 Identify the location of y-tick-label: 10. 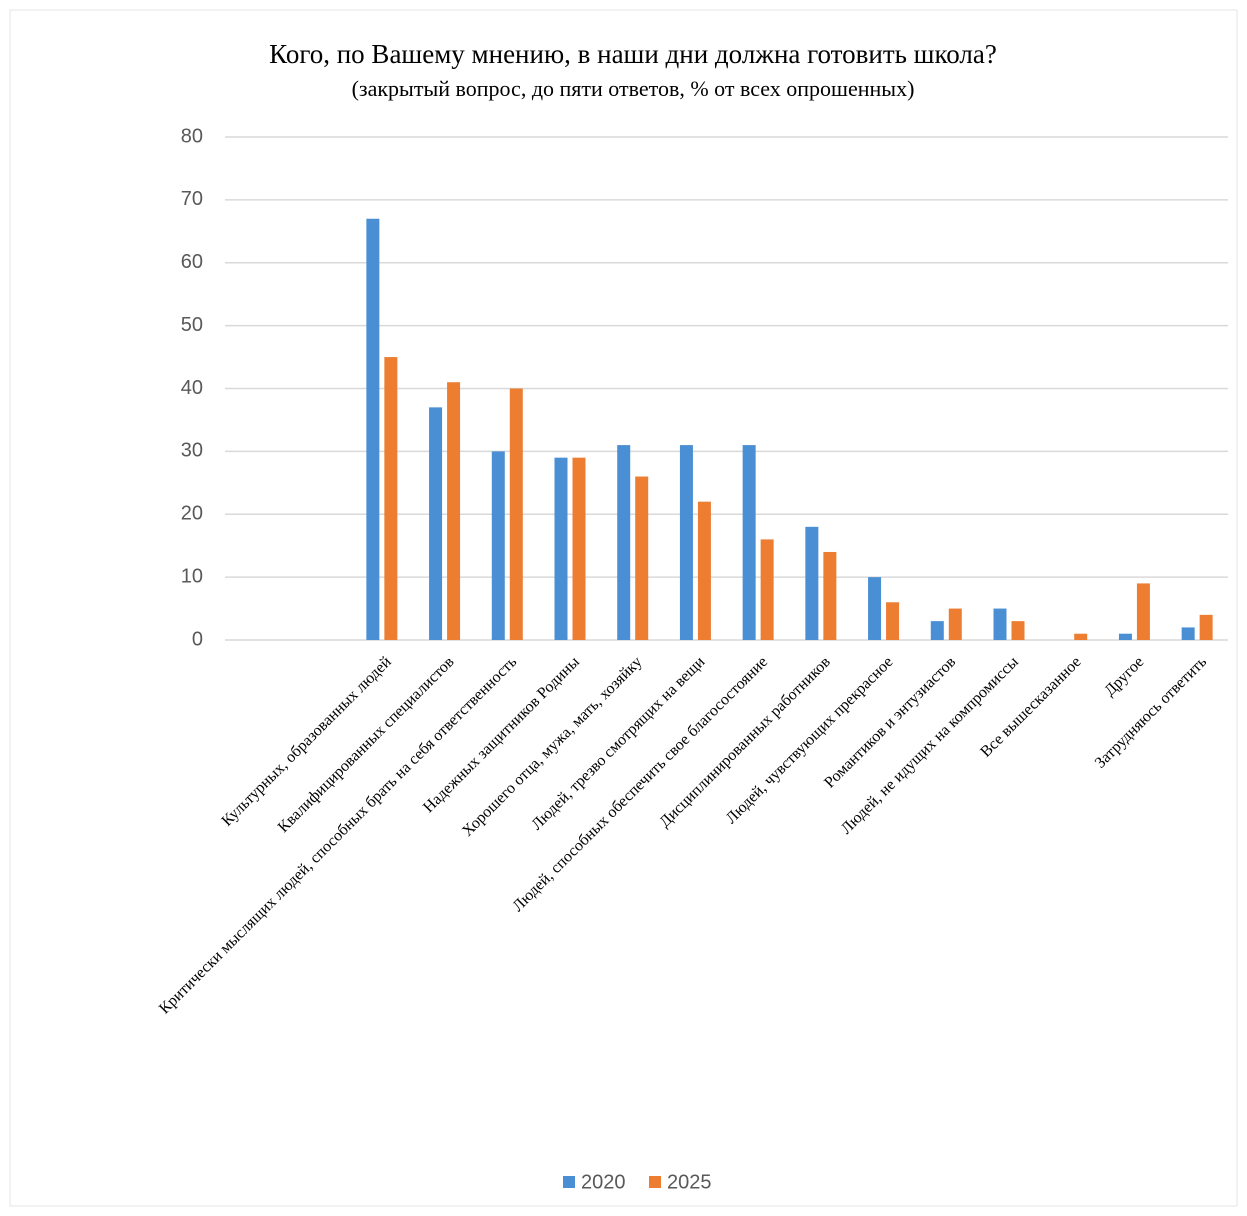
(192, 576).